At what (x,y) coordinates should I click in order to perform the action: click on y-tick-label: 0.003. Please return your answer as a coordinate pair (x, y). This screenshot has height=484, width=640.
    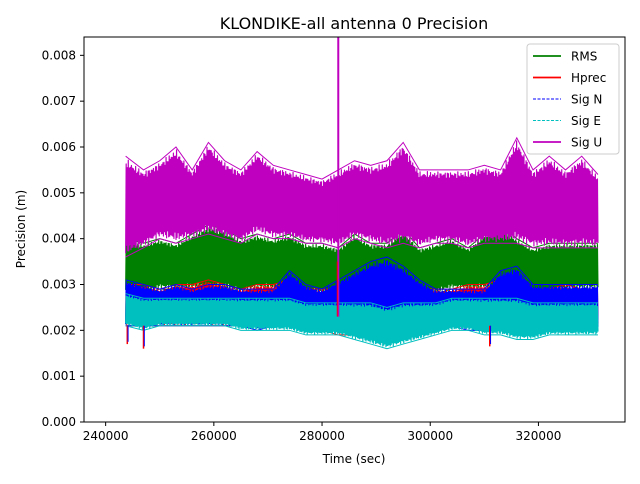
    Looking at the image, I should click on (59, 285).